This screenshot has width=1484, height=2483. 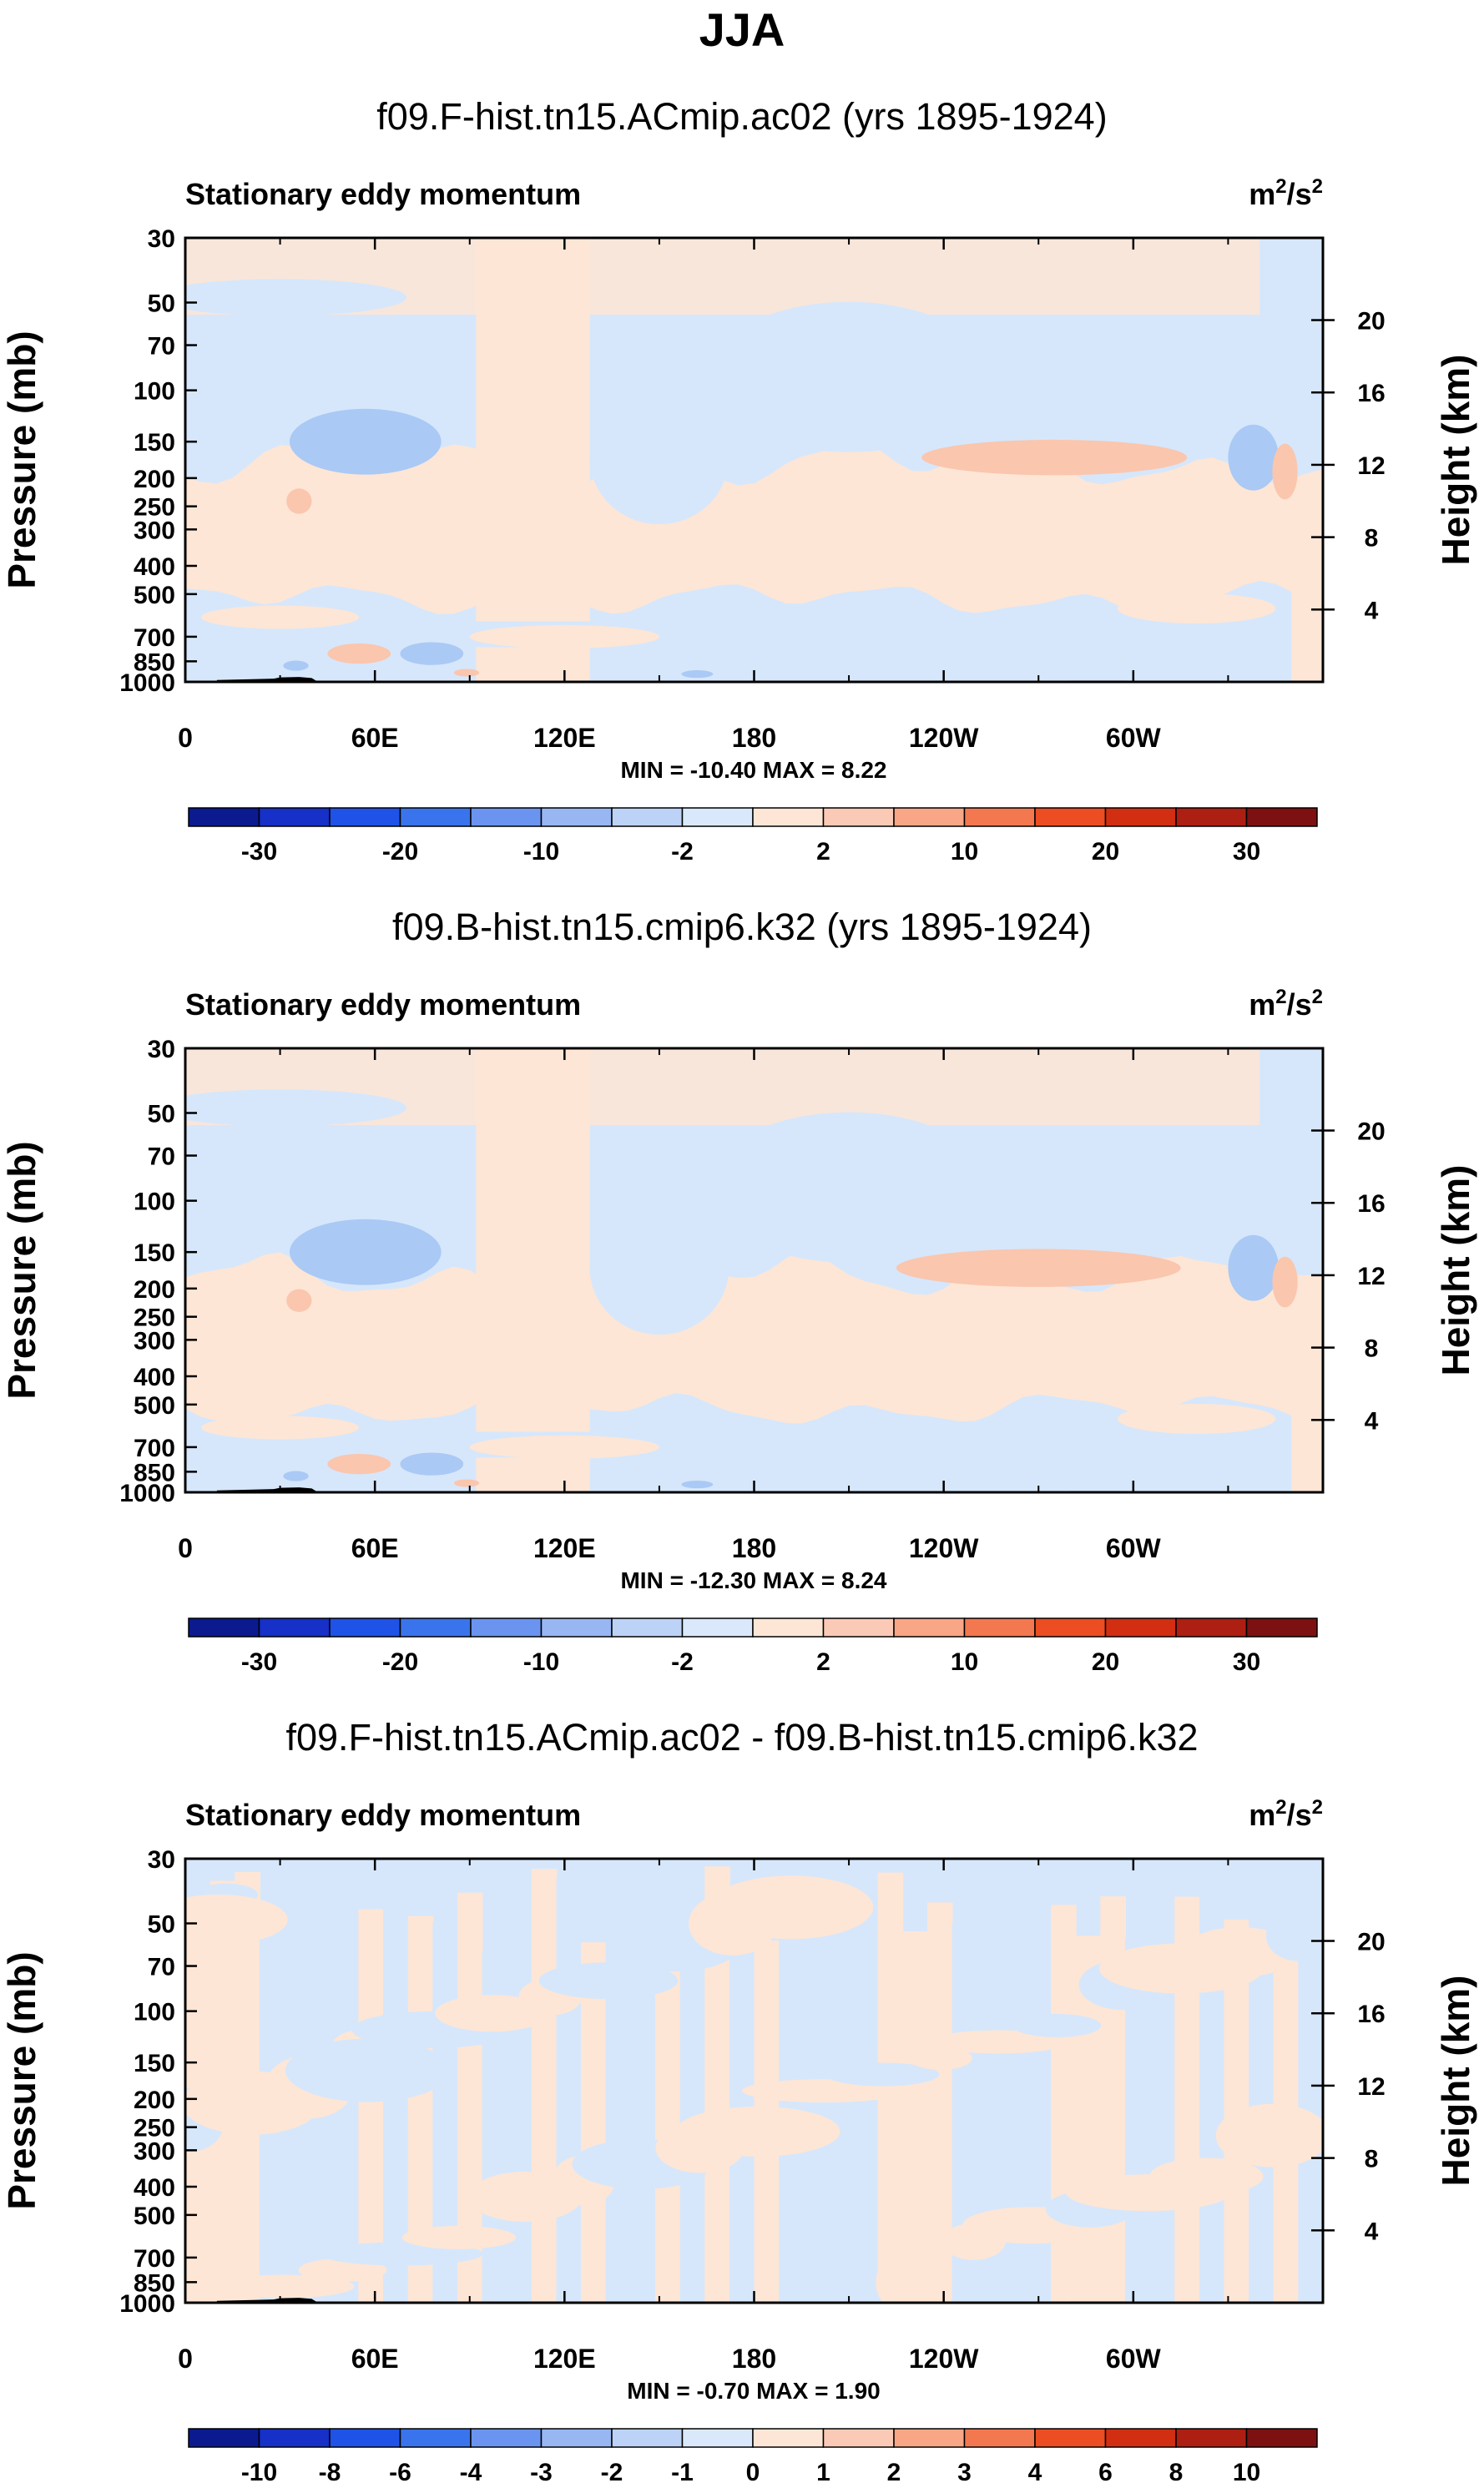 What do you see at coordinates (1371, 466) in the screenshot?
I see `height-tick-label: 12` at bounding box center [1371, 466].